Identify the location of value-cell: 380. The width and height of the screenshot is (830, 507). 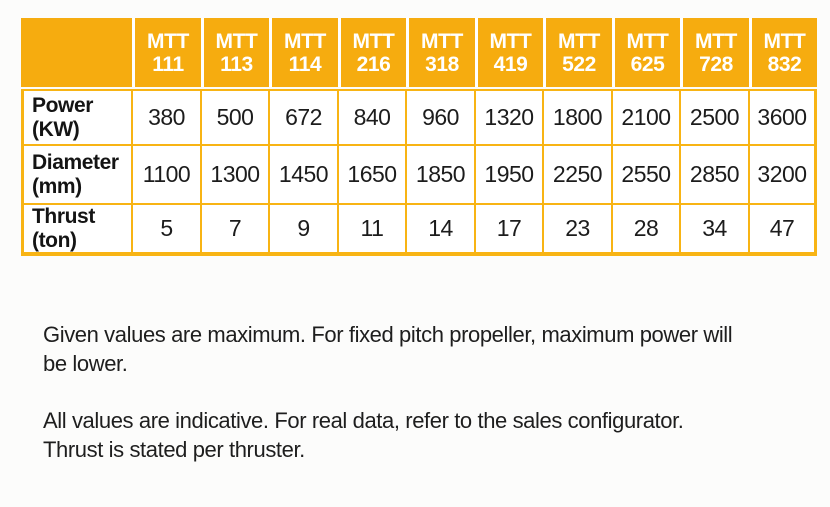
(166, 117).